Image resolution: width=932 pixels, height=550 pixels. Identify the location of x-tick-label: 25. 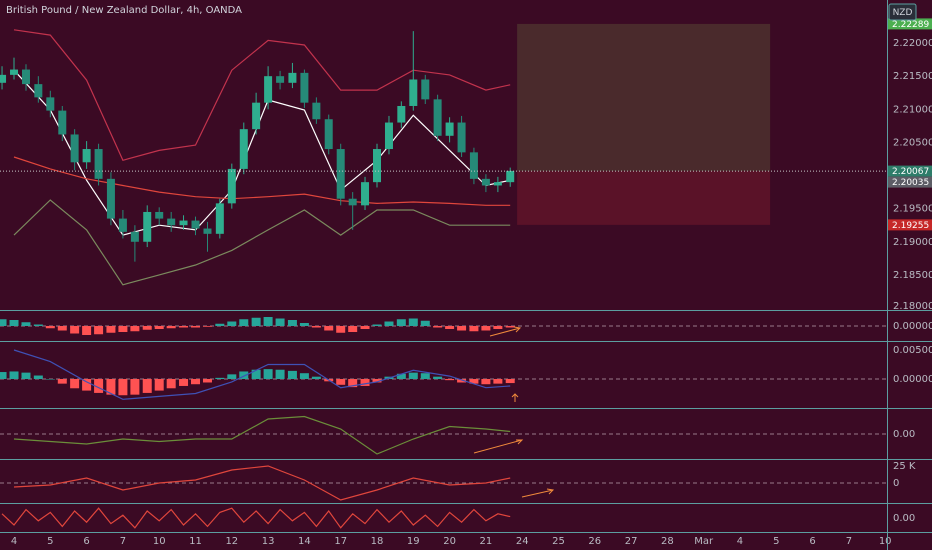
(558, 541).